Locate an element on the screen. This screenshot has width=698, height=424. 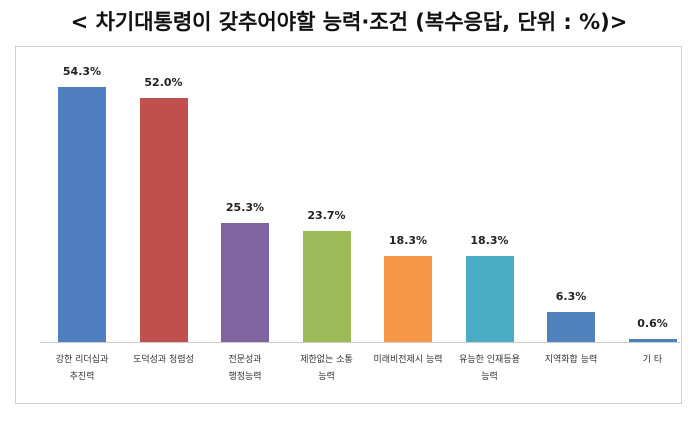
x-tick-label: 제한없는 소통 능력 is located at coordinates (326, 368).